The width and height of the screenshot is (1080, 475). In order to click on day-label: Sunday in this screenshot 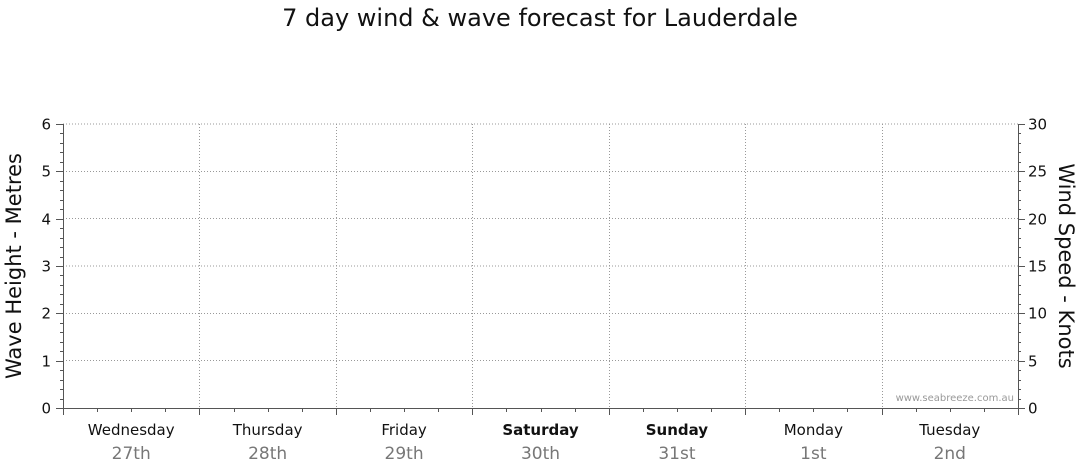, I will do `click(677, 430)`.